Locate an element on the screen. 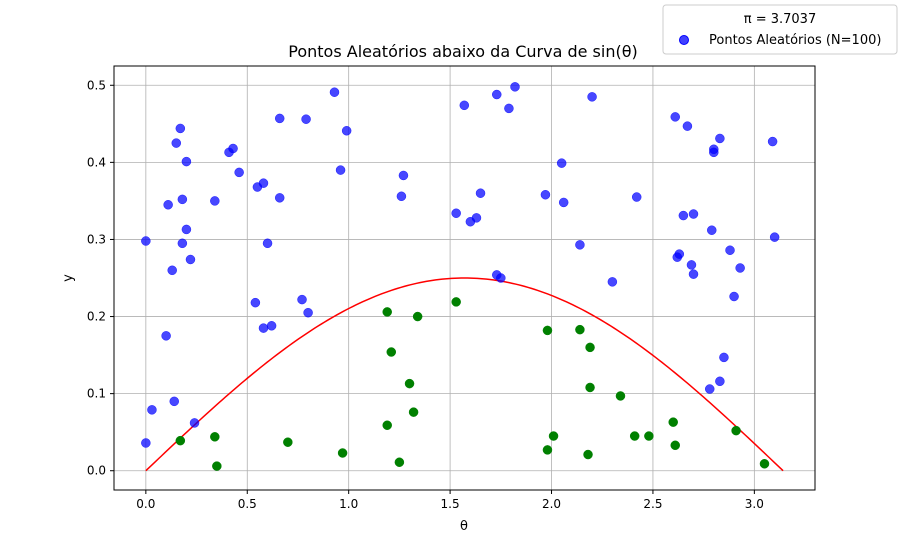 This screenshot has width=905, height=551. x-tick-label: 2.5 is located at coordinates (652, 504).